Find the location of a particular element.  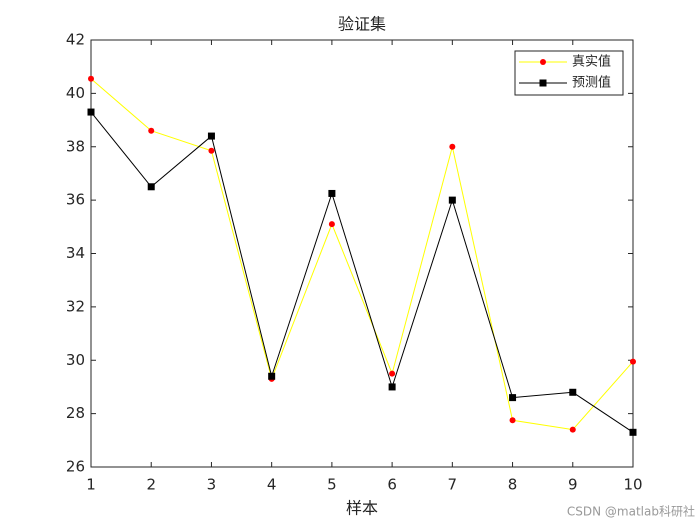

x-tick-label: 3 is located at coordinates (212, 485).